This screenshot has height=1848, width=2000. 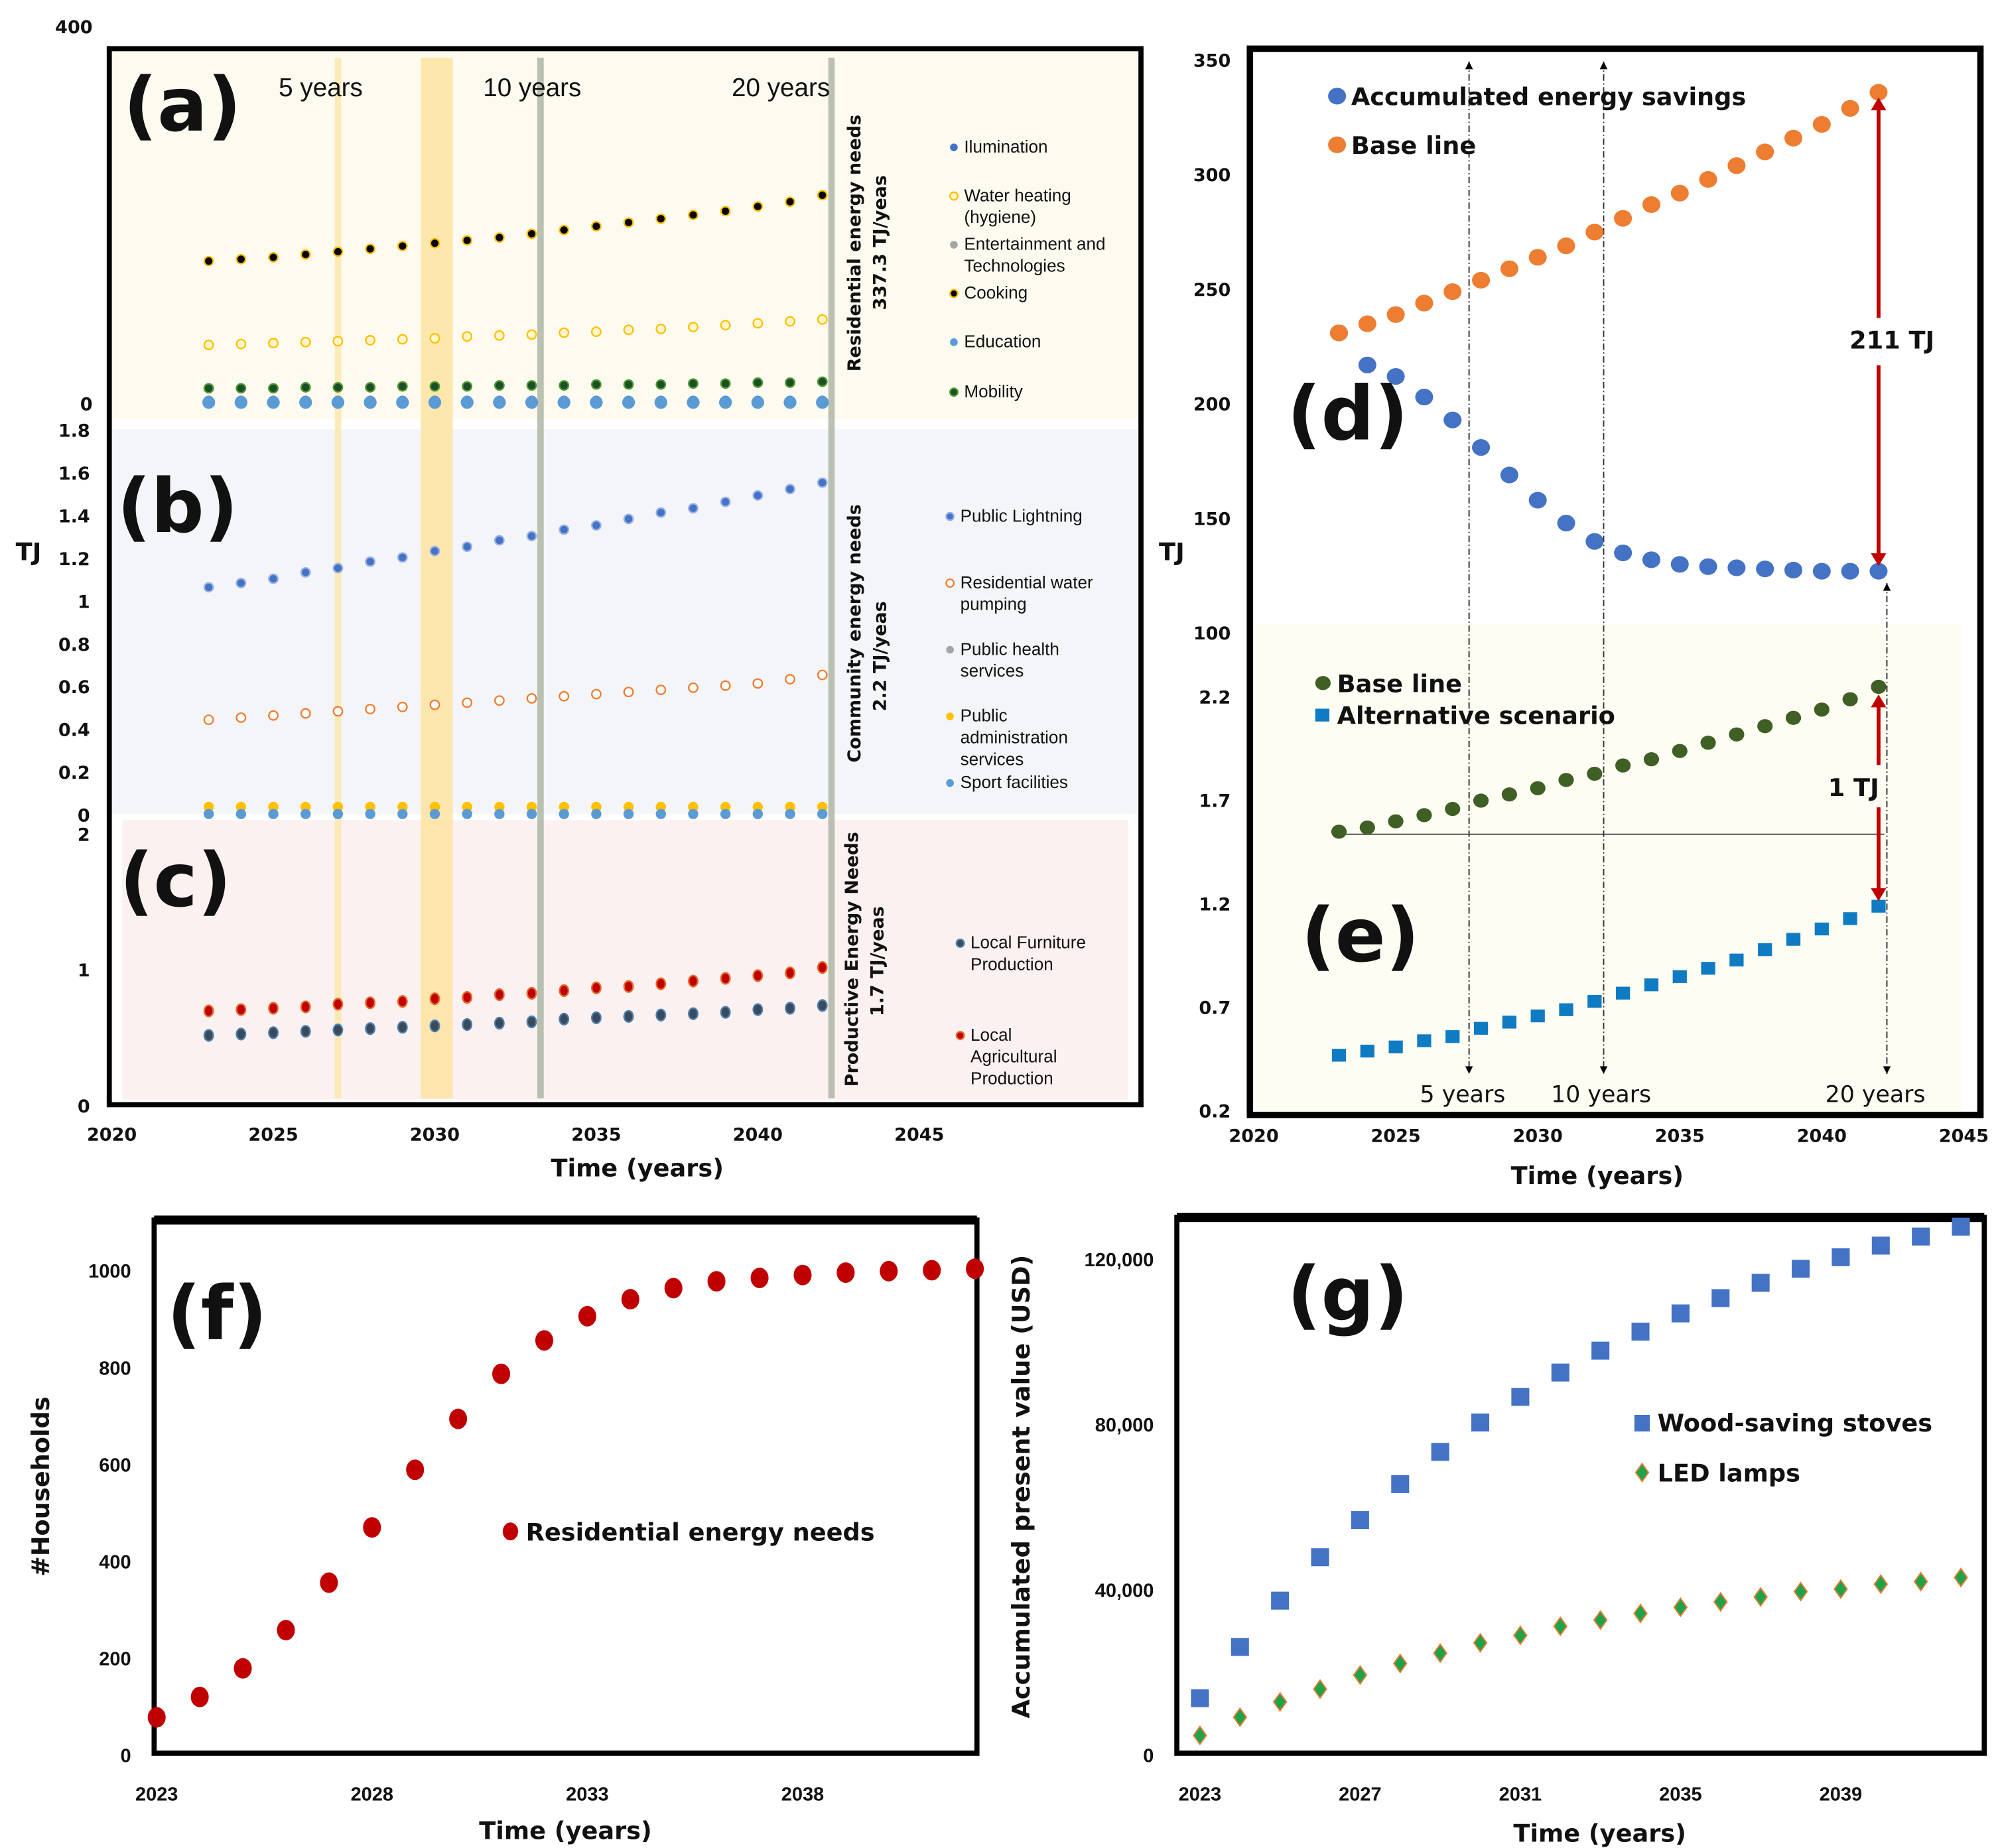 What do you see at coordinates (832, 577) in the screenshot?
I see `milestone-line-20-years` at bounding box center [832, 577].